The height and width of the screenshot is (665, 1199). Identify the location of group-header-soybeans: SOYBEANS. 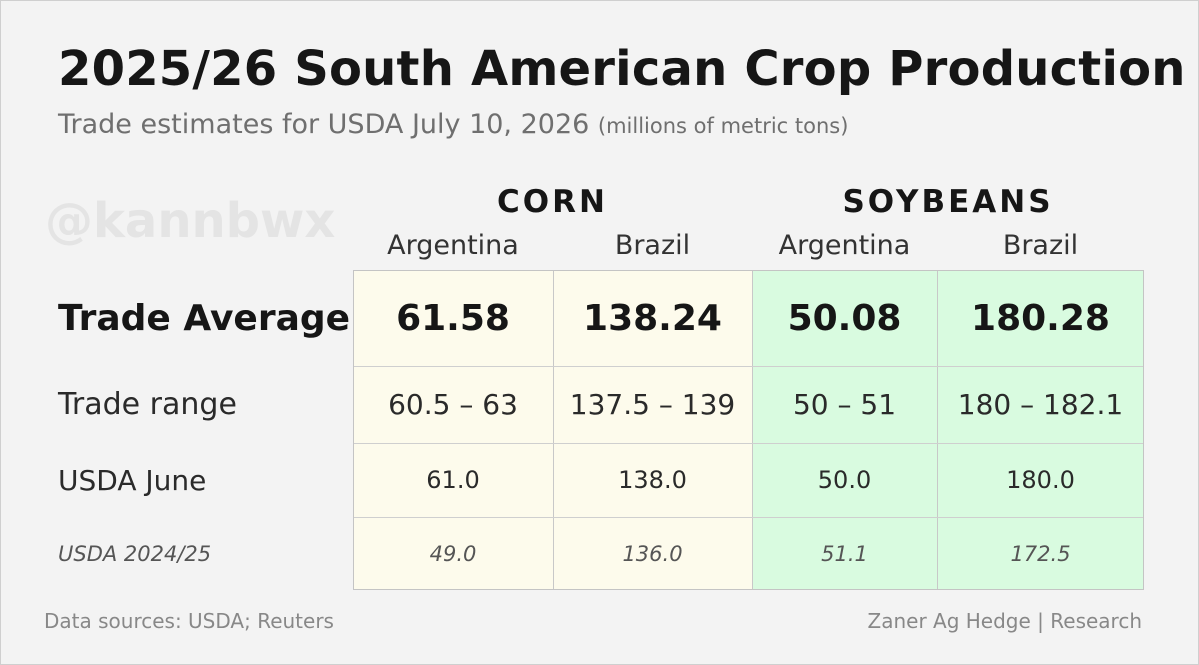
(948, 202).